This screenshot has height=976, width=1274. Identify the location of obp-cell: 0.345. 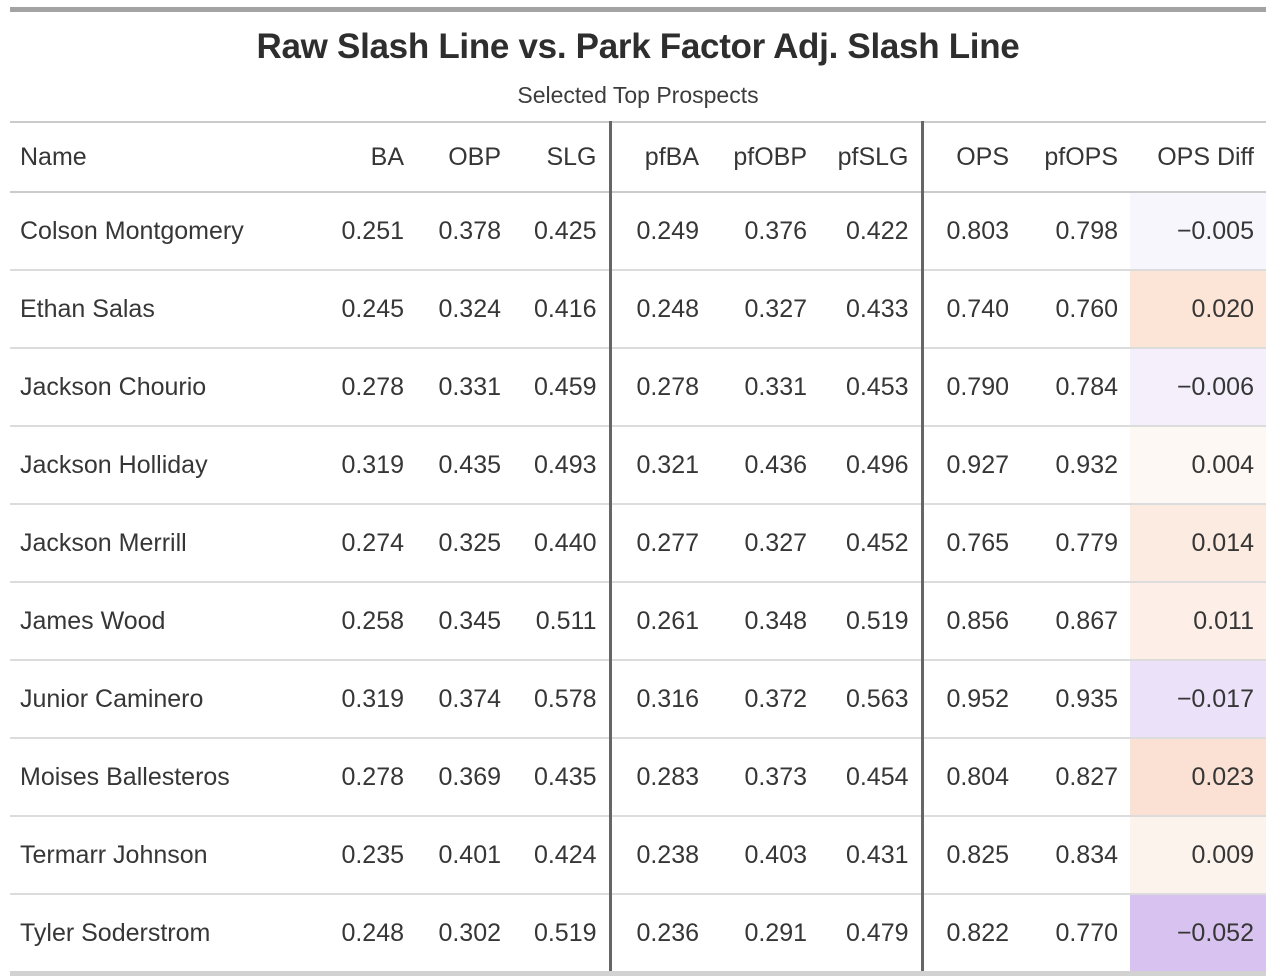
(464, 621).